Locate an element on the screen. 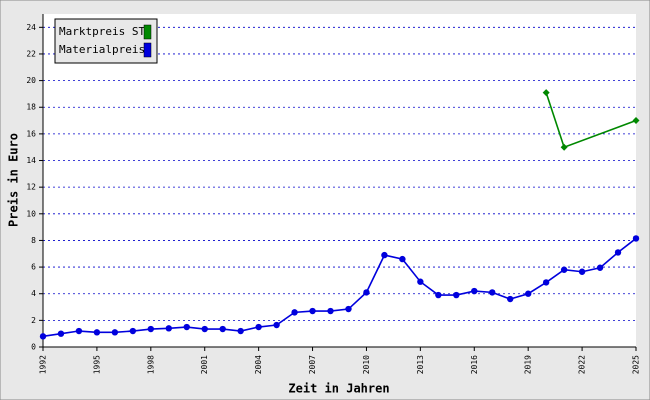 The height and width of the screenshot is (400, 650). y-tick-label: 12 is located at coordinates (31, 187).